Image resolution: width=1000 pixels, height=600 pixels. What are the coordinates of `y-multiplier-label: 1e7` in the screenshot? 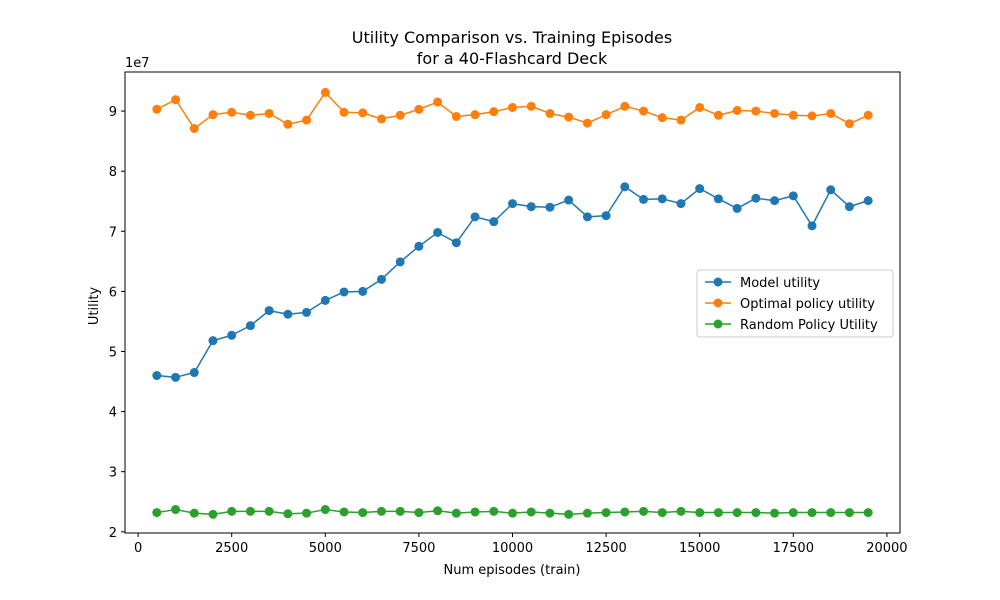 It's located at (137, 63).